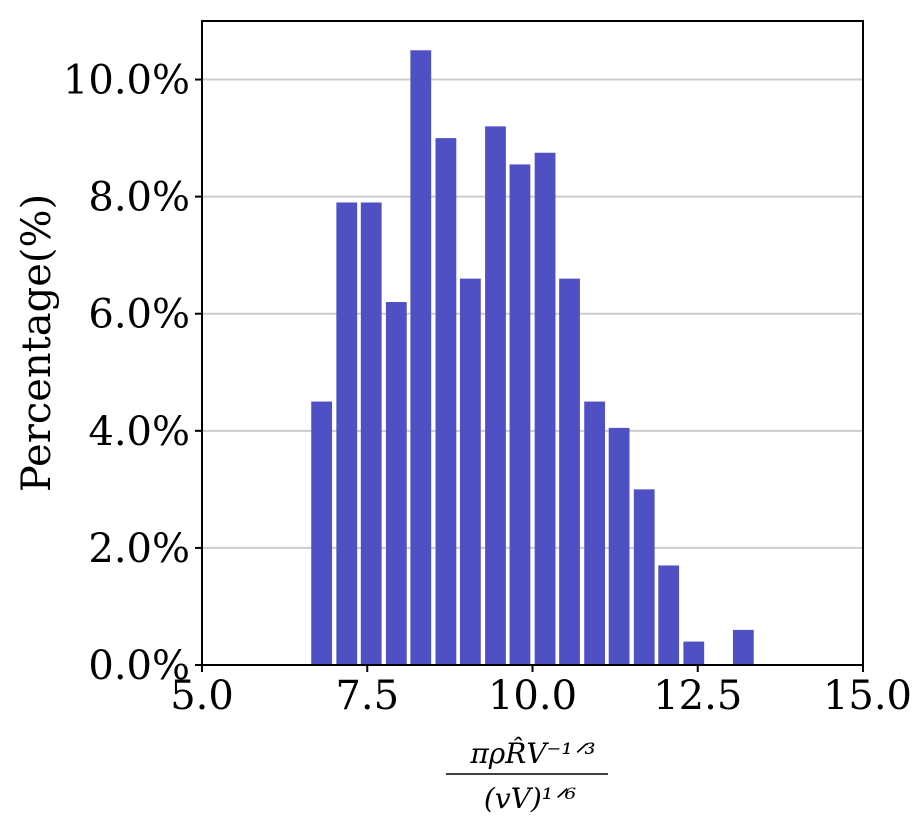 The width and height of the screenshot is (918, 827). Describe the element at coordinates (132, 373) in the screenshot. I see `y-axis: 0.0% 2.0% 4.0% 6.0% 8.0% 10.0%` at that location.